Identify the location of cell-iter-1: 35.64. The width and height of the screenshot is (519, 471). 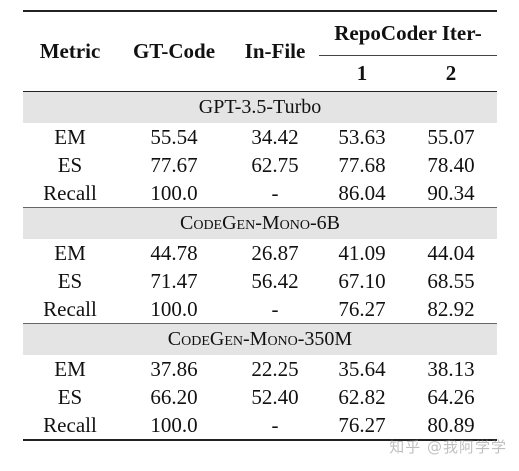
(362, 368).